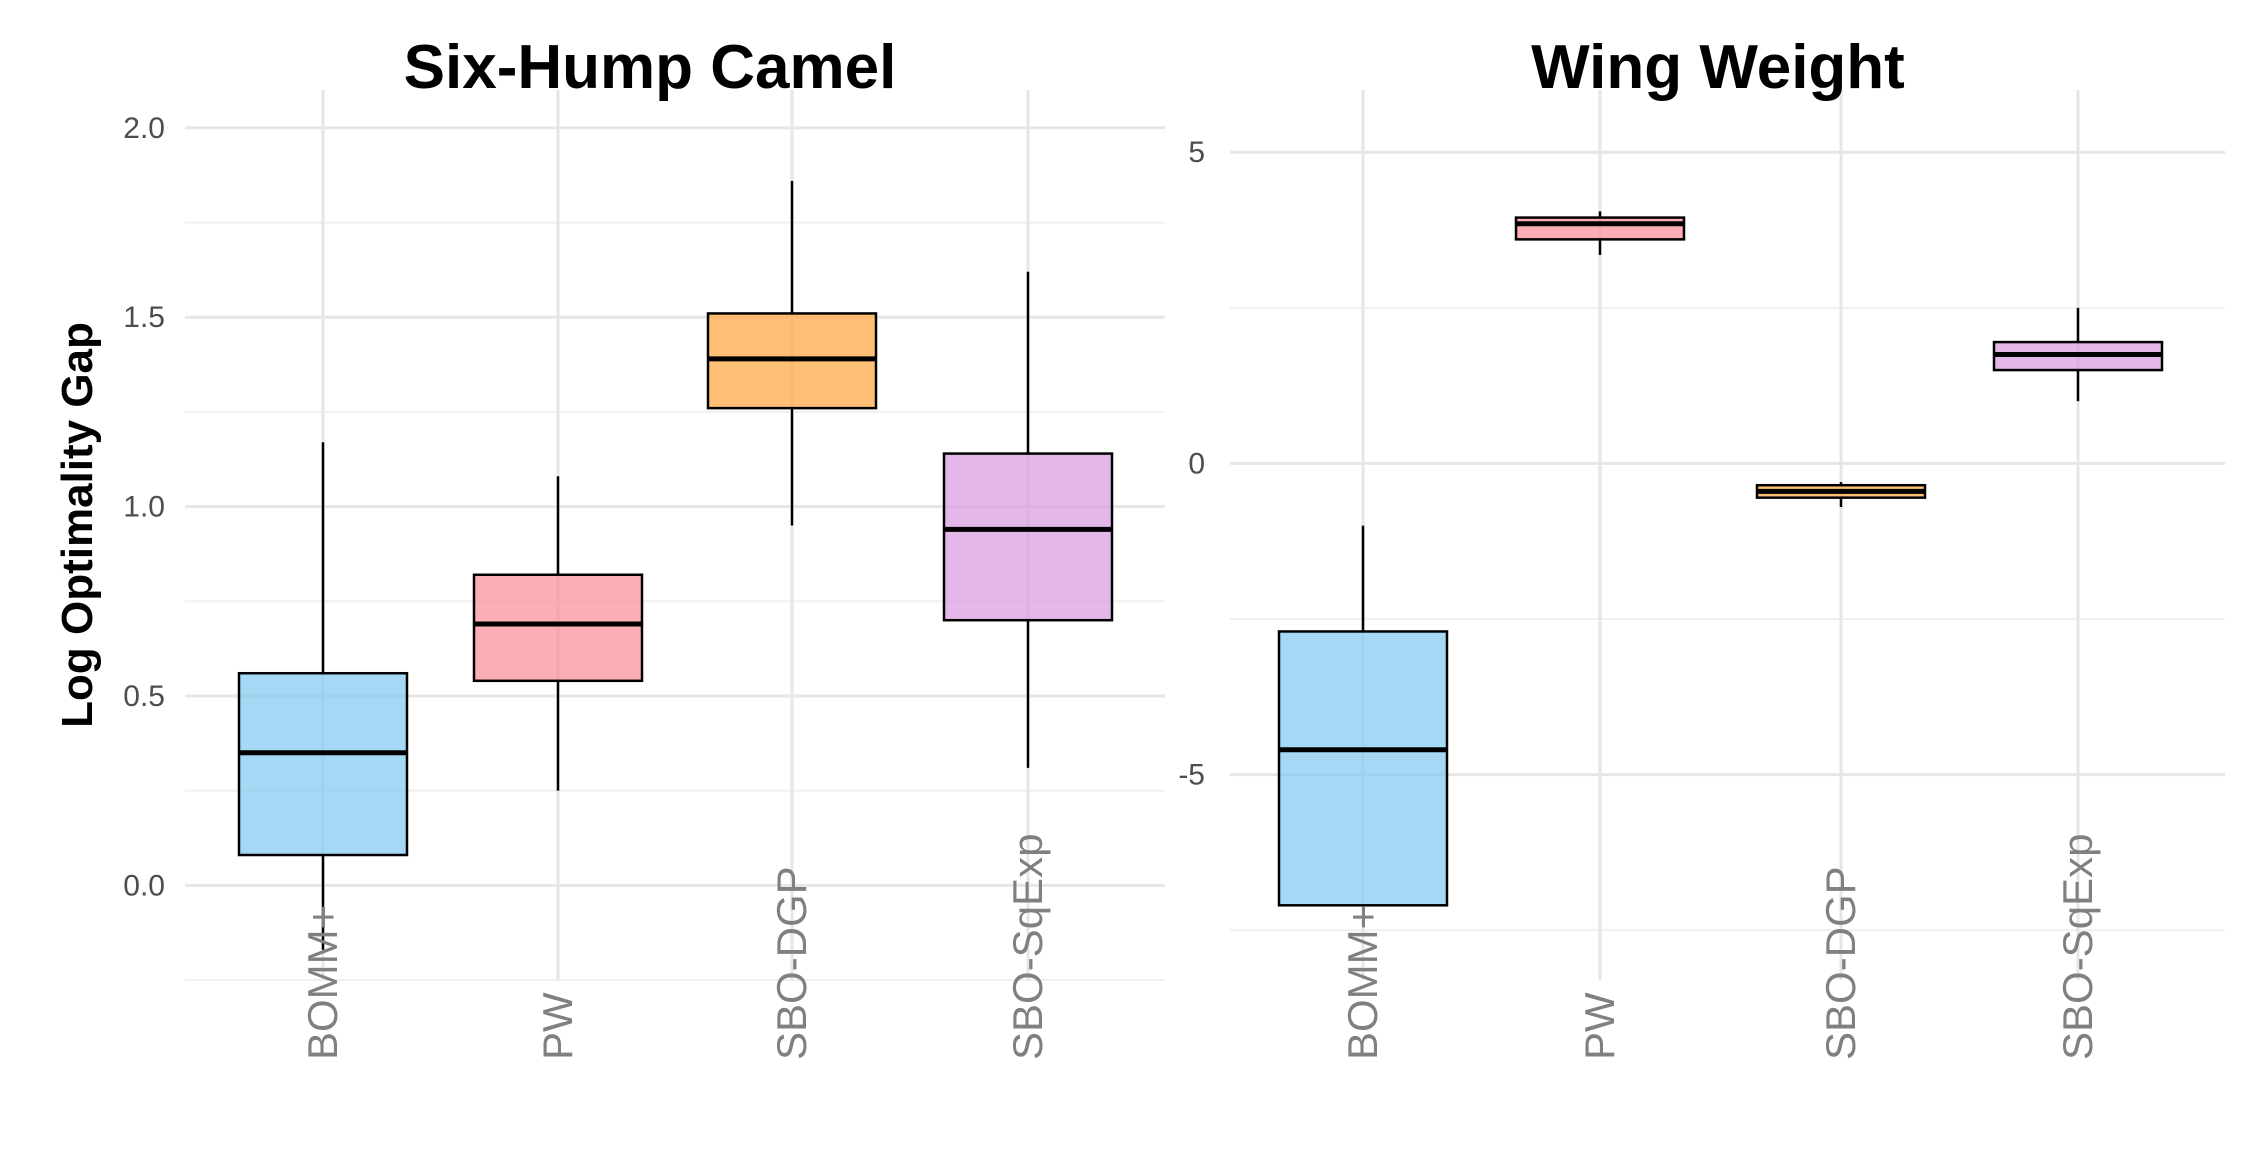 The image size is (2252, 1164). Describe the element at coordinates (1718, 67) in the screenshot. I see `chart-title: Wing Weight` at that location.